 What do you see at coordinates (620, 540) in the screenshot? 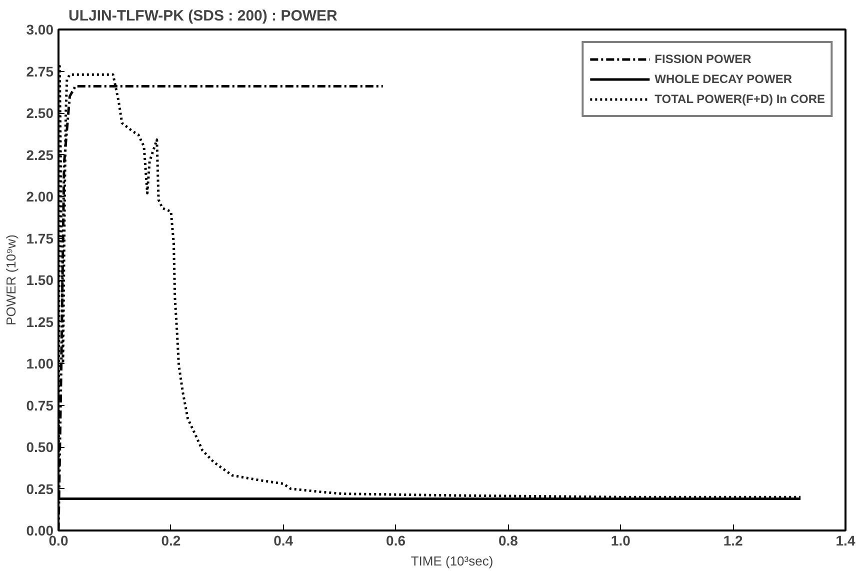
I see `x-tick-label: 1.0` at bounding box center [620, 540].